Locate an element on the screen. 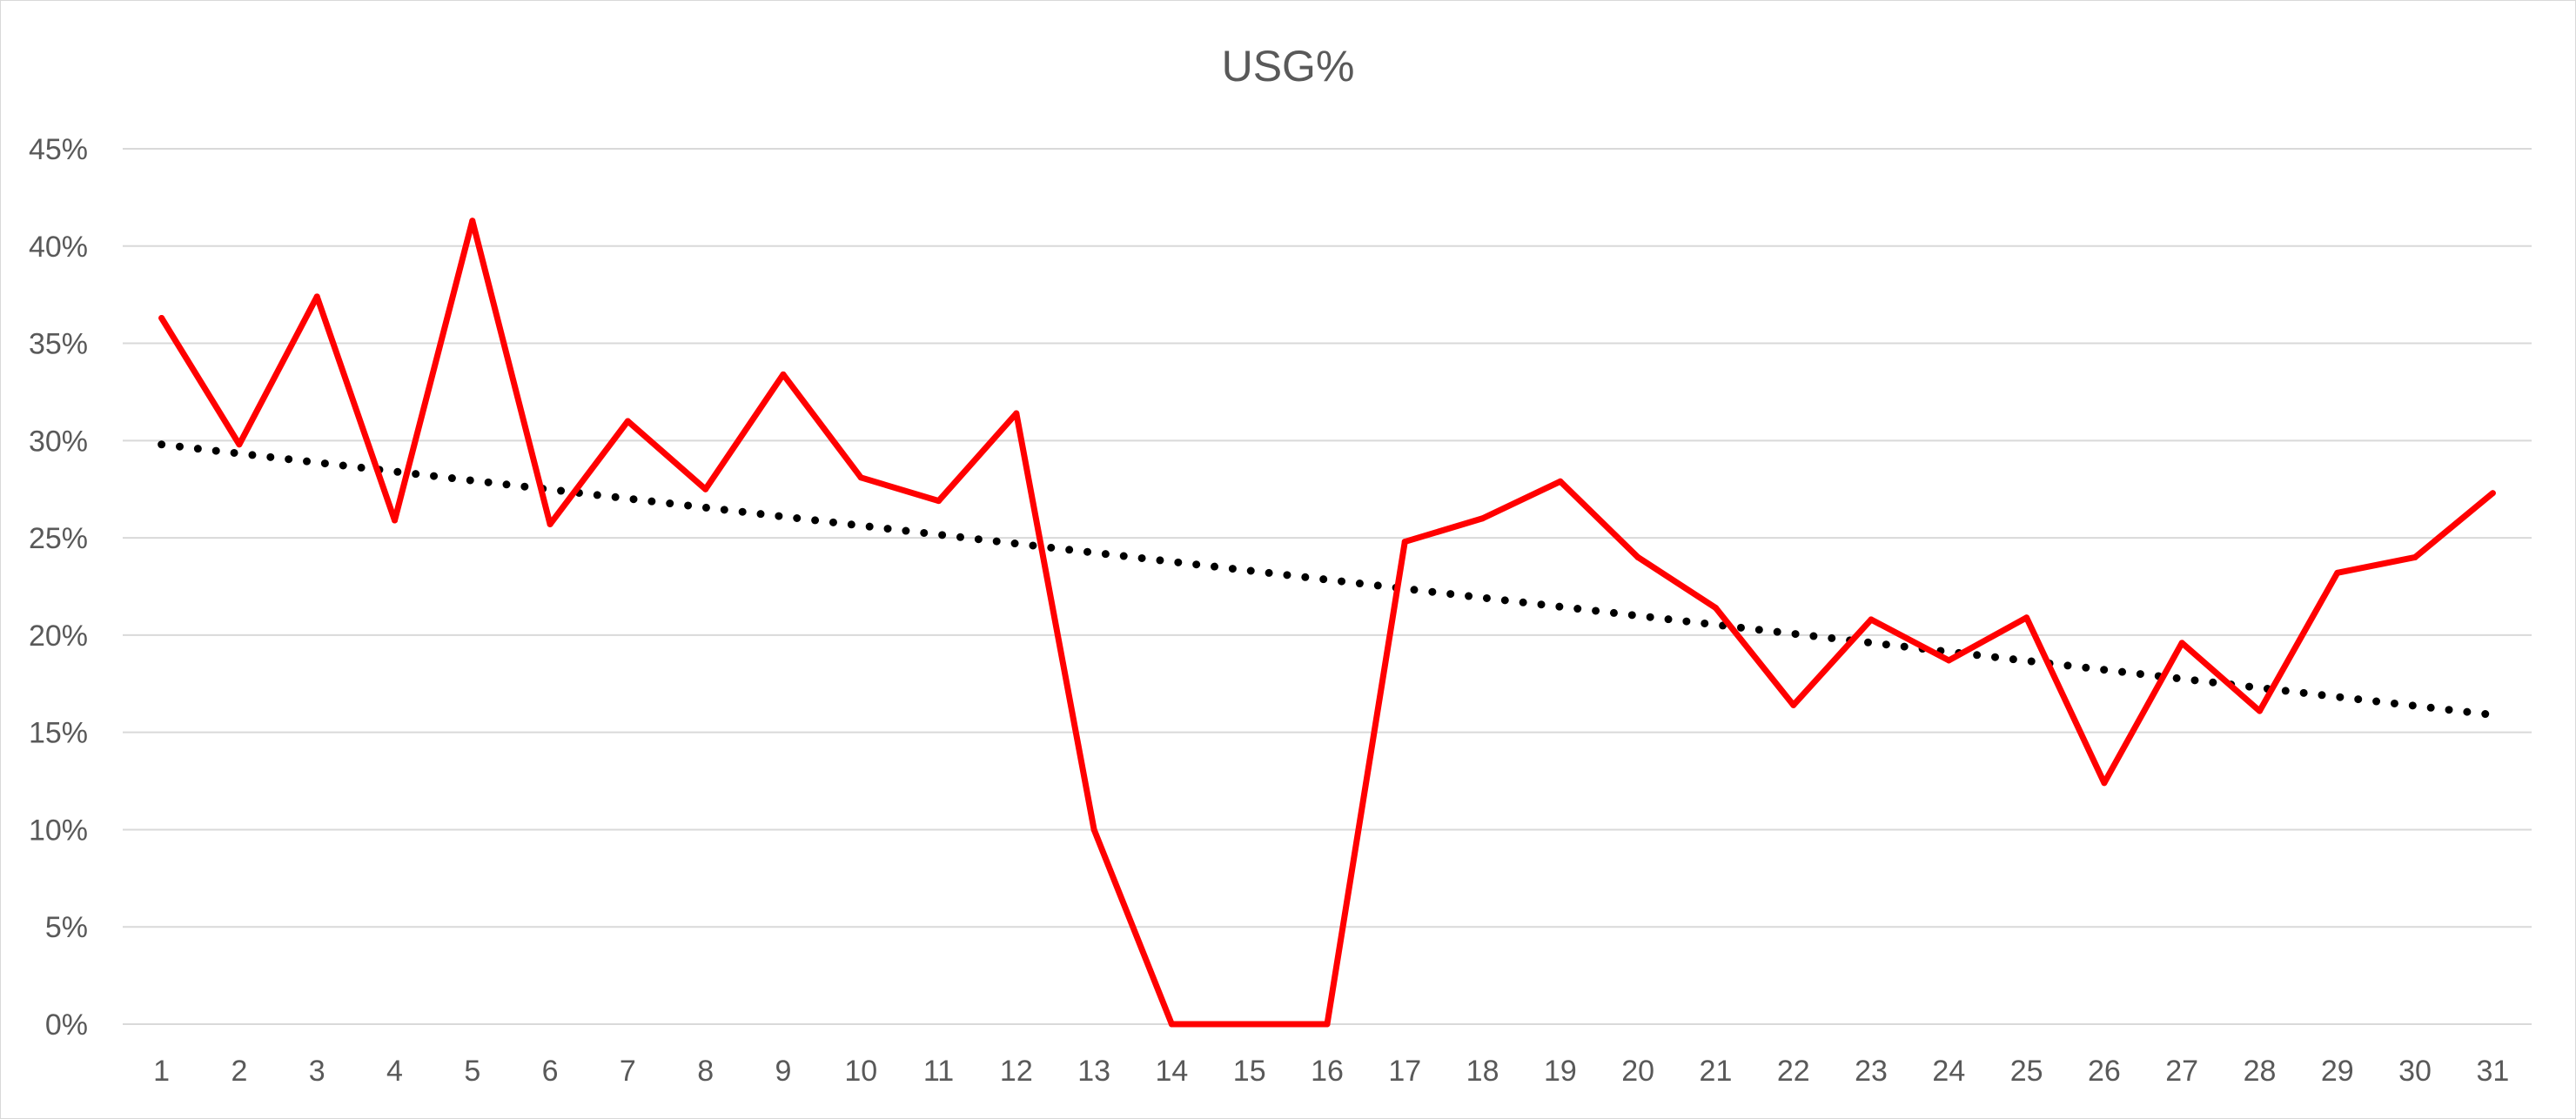  x-tick-label: 3 is located at coordinates (317, 1071).